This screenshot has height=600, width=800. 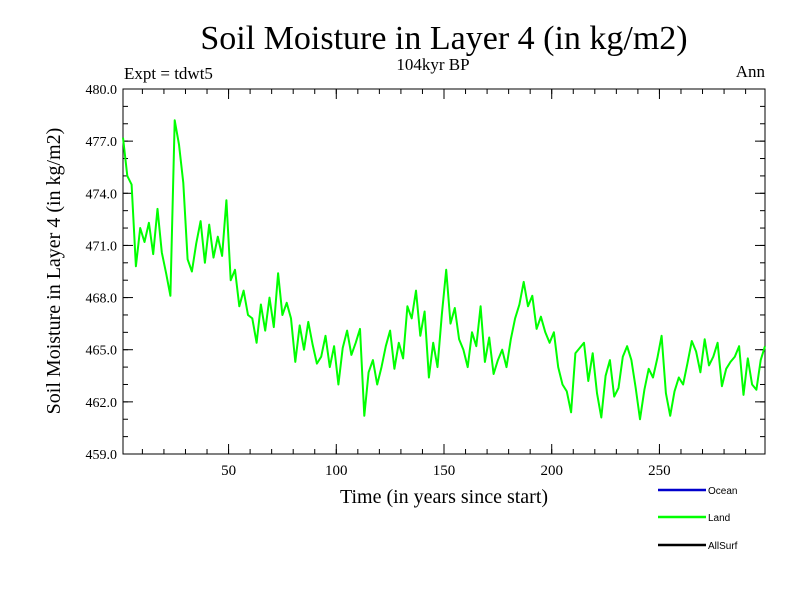 What do you see at coordinates (336, 471) in the screenshot?
I see `x-tick-label: 100` at bounding box center [336, 471].